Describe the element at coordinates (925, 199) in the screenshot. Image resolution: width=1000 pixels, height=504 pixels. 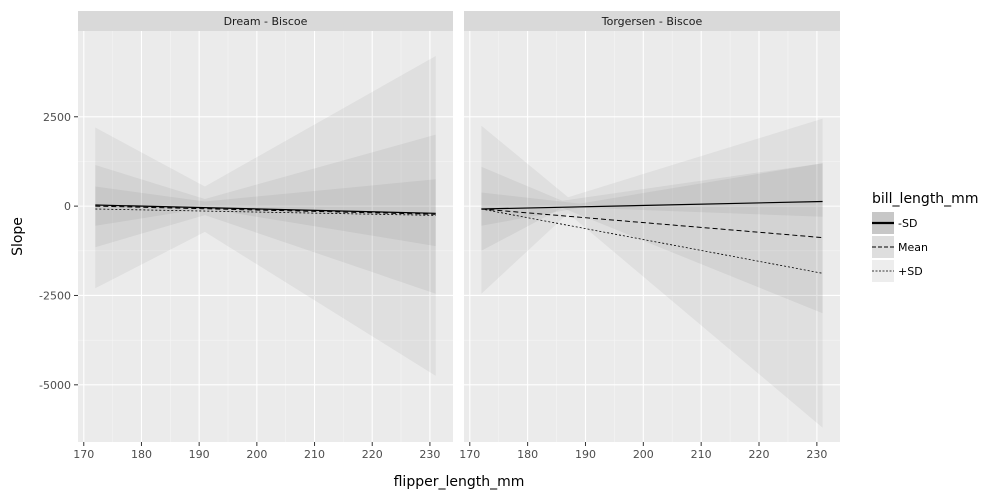
I see `legend-title: bill_length_mm` at that location.